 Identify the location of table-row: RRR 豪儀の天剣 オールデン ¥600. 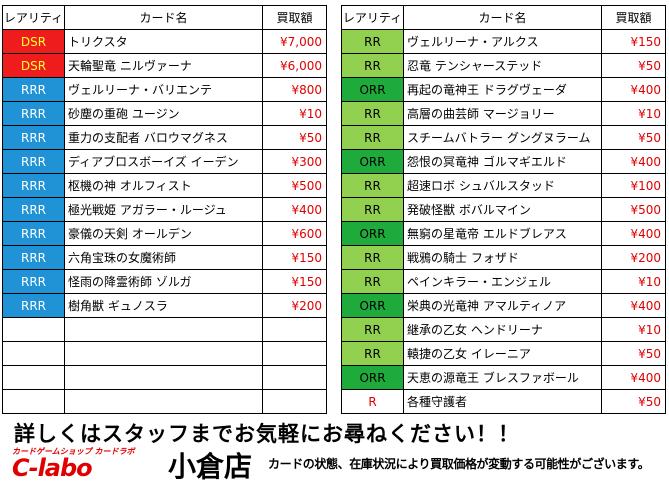
(164, 233).